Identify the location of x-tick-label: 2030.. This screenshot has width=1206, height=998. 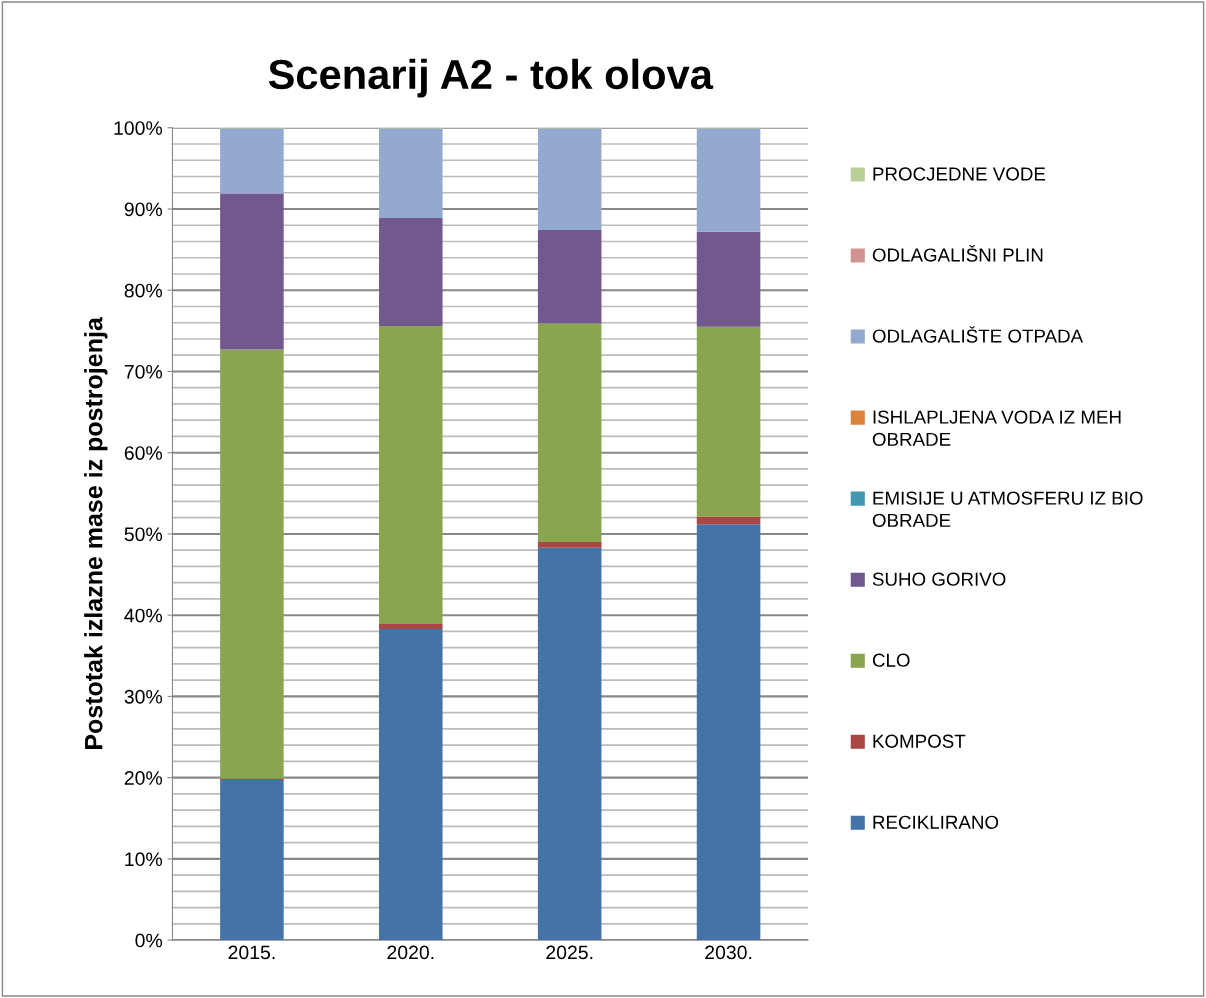
(728, 952).